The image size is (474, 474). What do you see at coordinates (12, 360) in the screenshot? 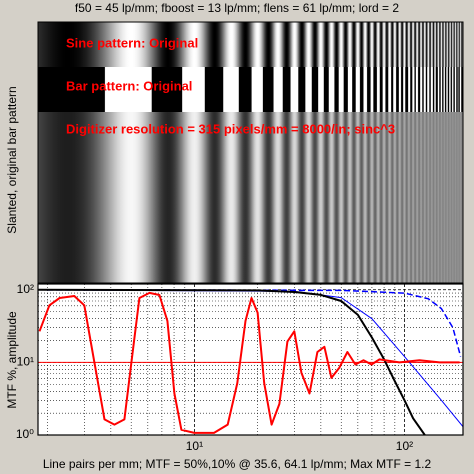
I see `y-axis-label: MTF %, amplitude` at bounding box center [12, 360].